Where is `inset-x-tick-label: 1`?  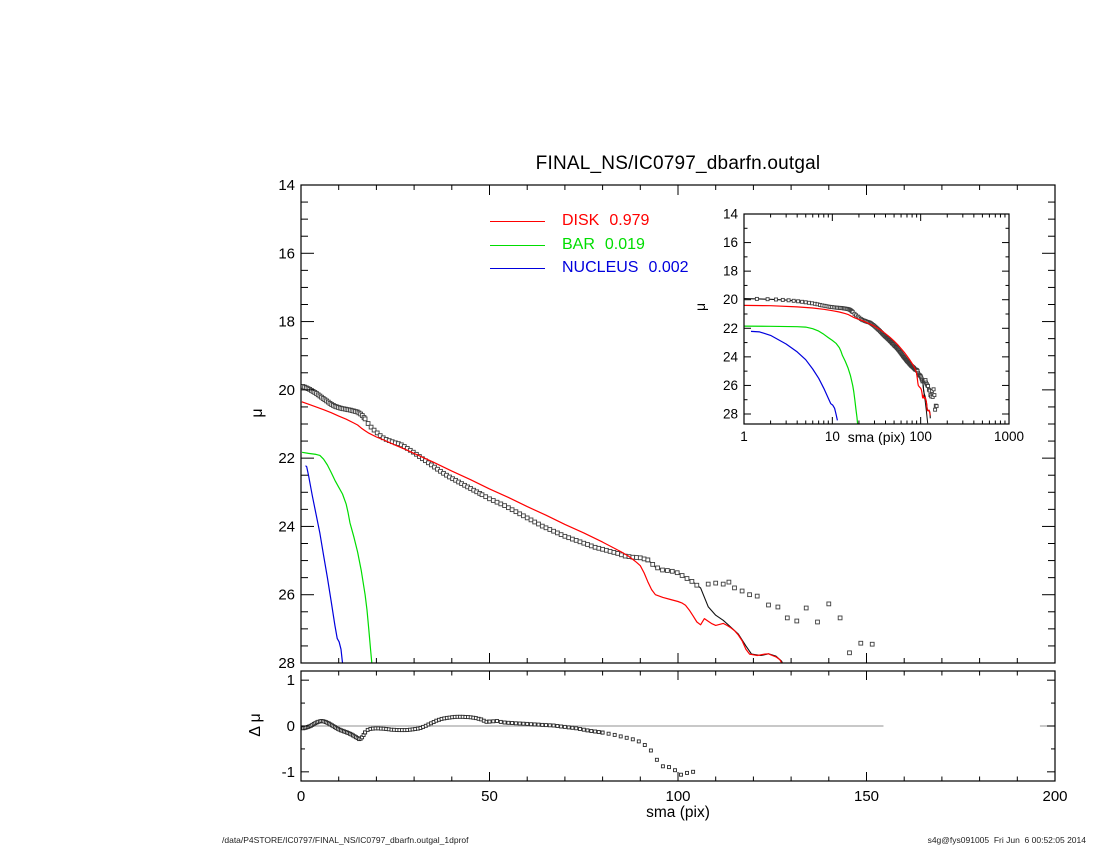 inset-x-tick-label: 1 is located at coordinates (744, 436).